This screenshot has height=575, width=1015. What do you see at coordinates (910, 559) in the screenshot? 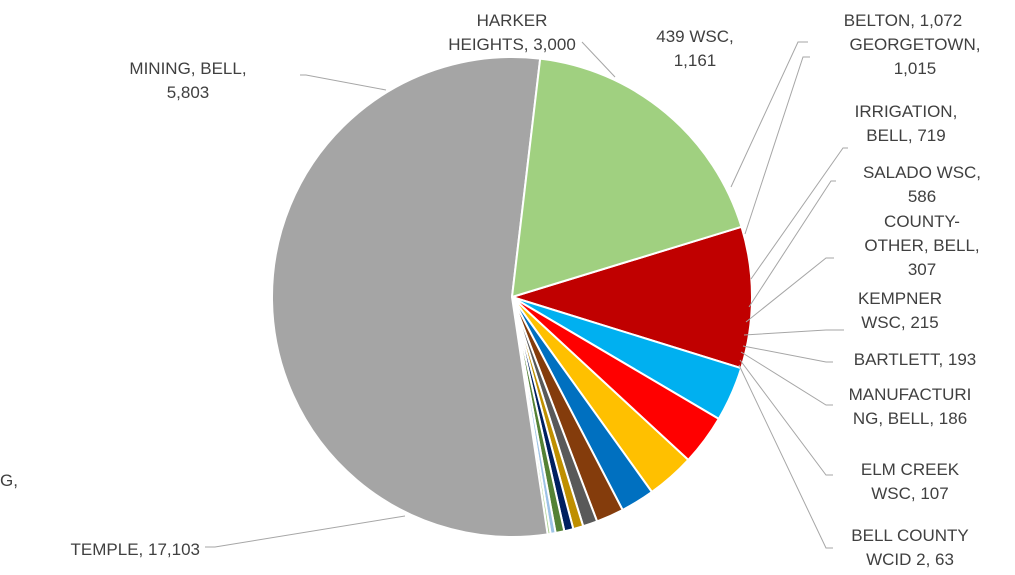
I see `data-label-line: WCID 2, 63` at bounding box center [910, 559].